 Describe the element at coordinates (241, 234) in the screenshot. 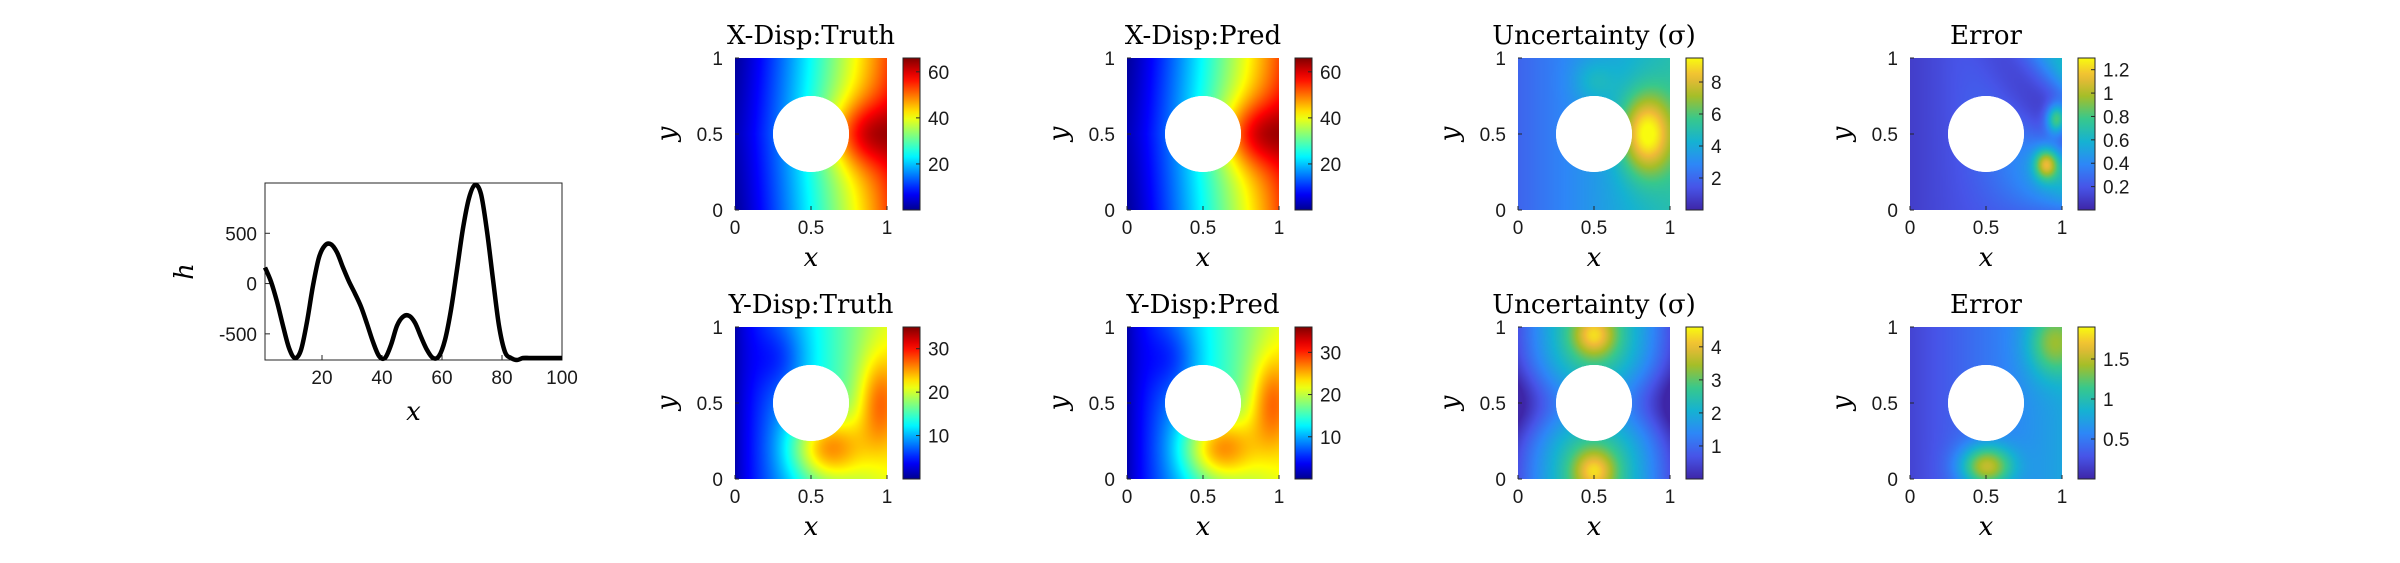

I see `y-tick-label: 500` at that location.